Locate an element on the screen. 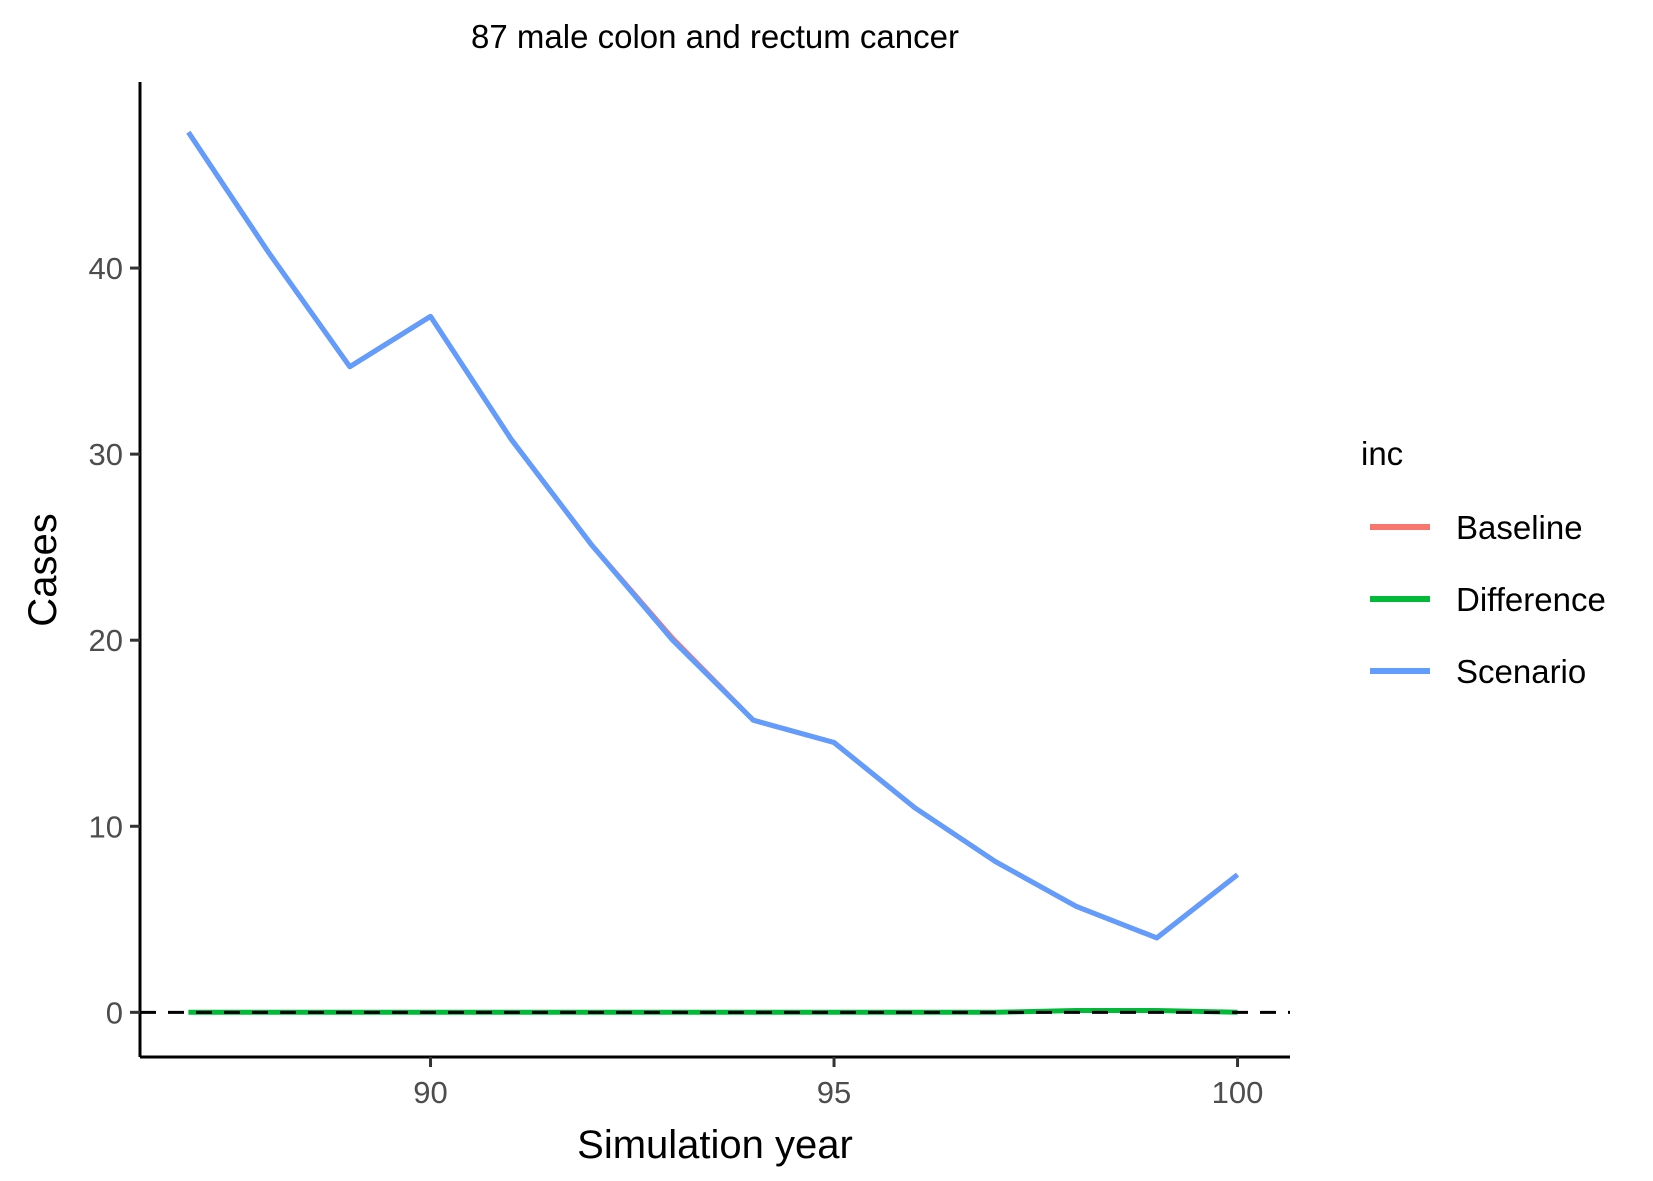  y-tick-label: 30 is located at coordinates (106, 454).